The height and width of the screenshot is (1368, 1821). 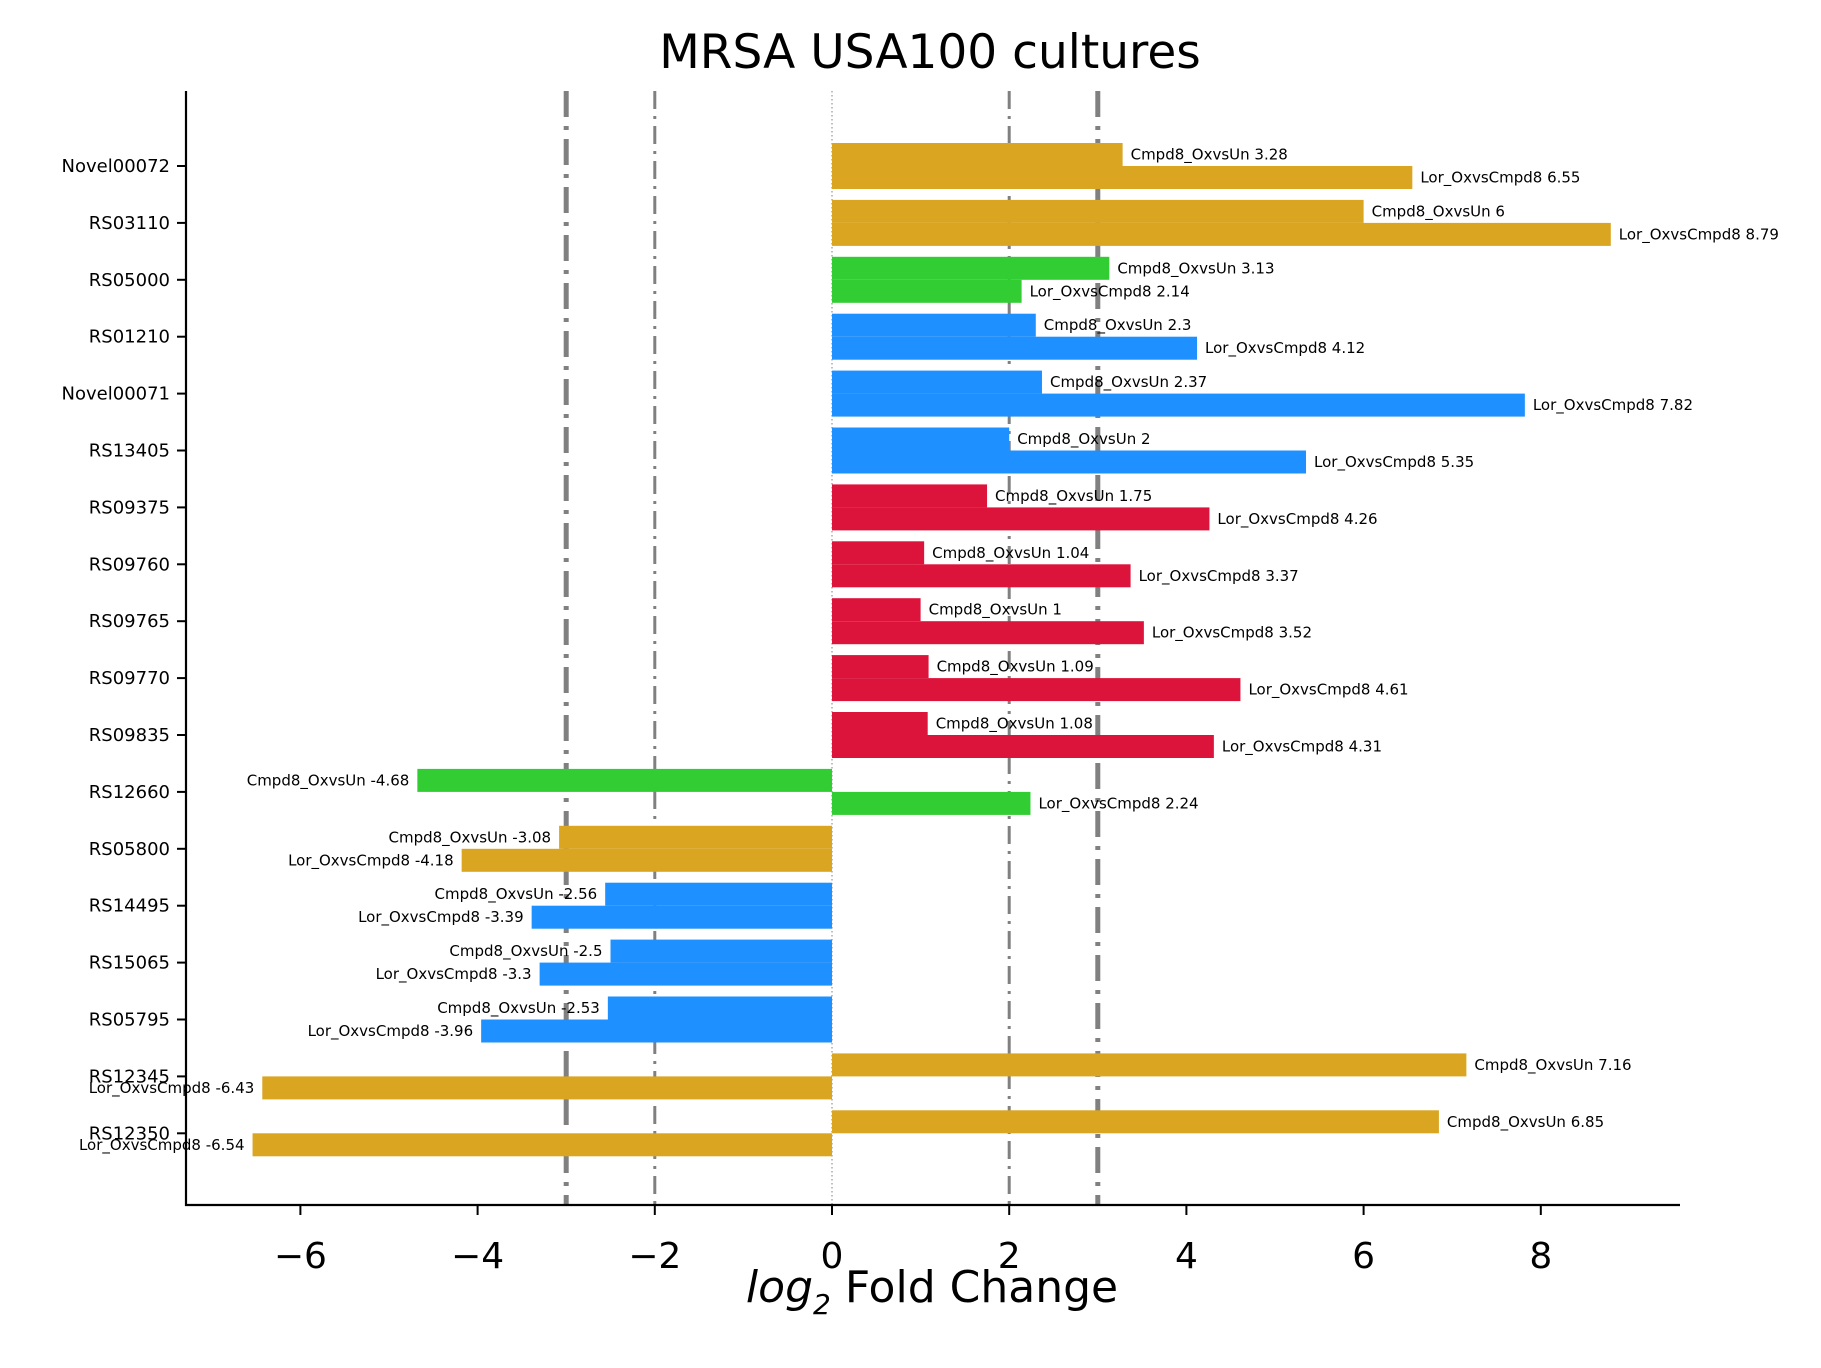 I want to click on bar-value-label: Lor_OxvsCmpd8 8.79, so click(x=1699, y=234).